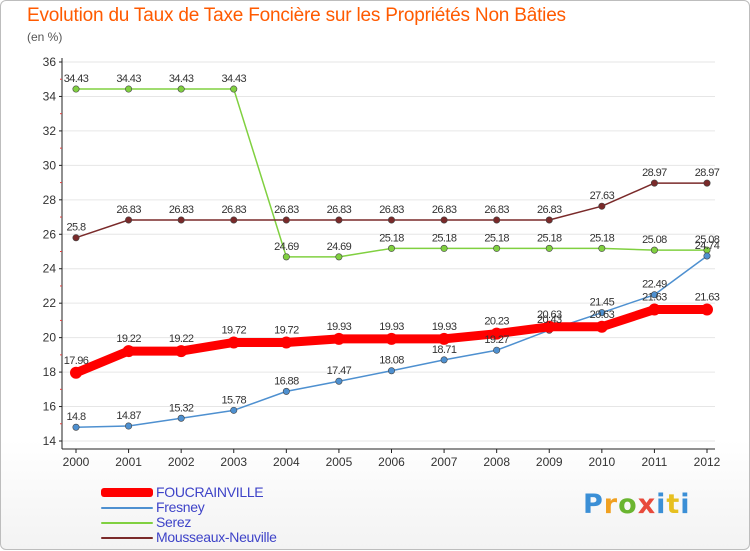 This screenshot has width=750, height=551. I want to click on x-tick-label: 2000, so click(76, 462).